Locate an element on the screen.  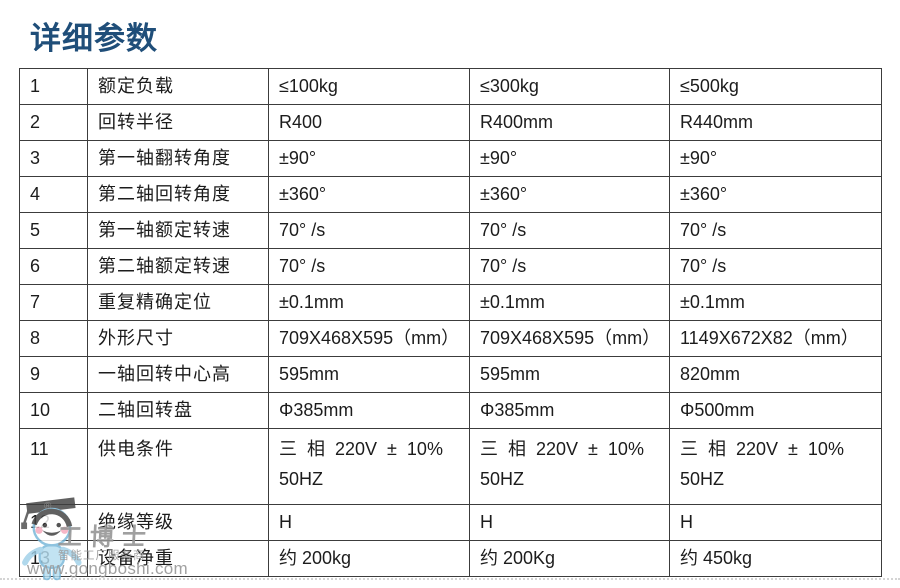
table-row: 12 绝缘等级 H H H is located at coordinates (450, 522).